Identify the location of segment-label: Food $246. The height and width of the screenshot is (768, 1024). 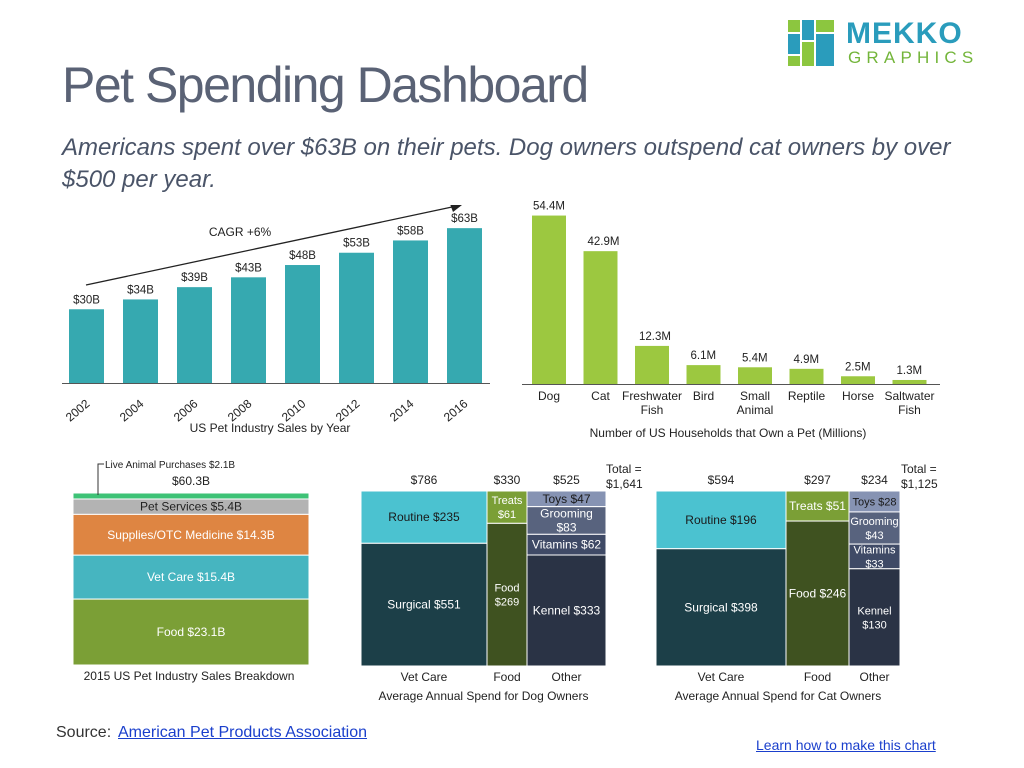
(818, 594).